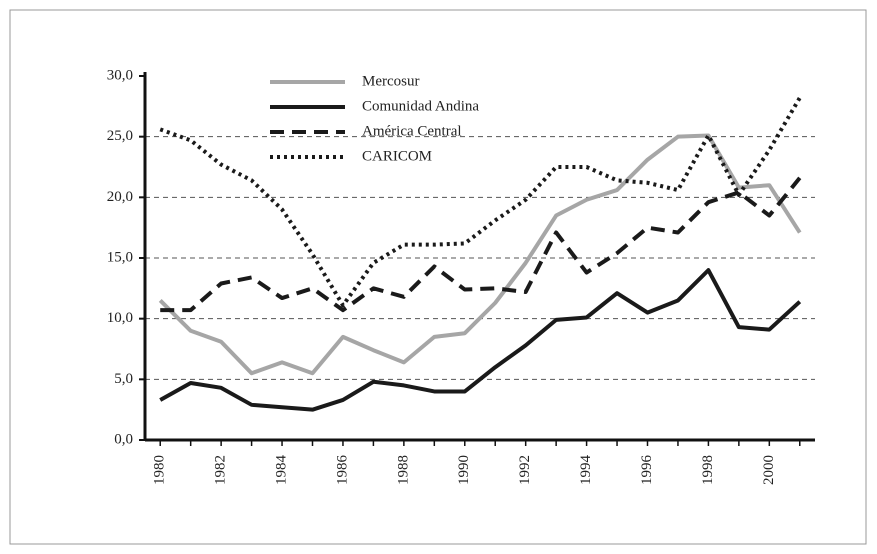 The width and height of the screenshot is (877, 554). Describe the element at coordinates (221, 470) in the screenshot. I see `x-tick-label: 1982` at that location.